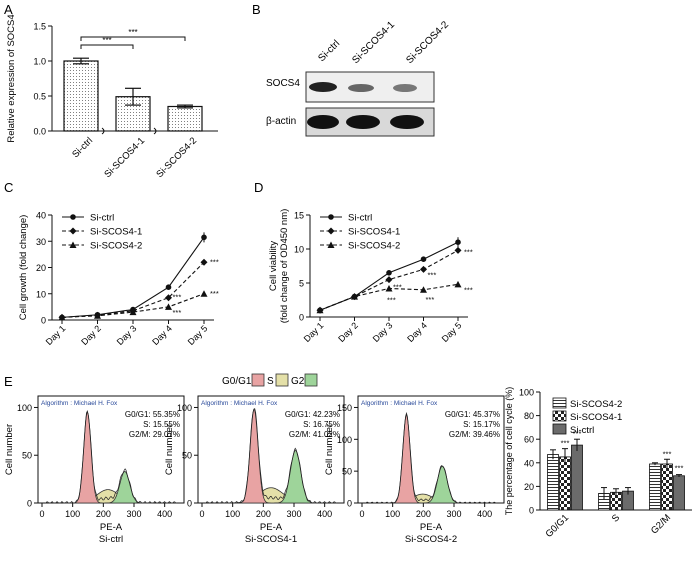 The height and width of the screenshot is (570, 698). I want to click on flow-si-scos4-2-x-tick-label: 300, so click(453, 514).